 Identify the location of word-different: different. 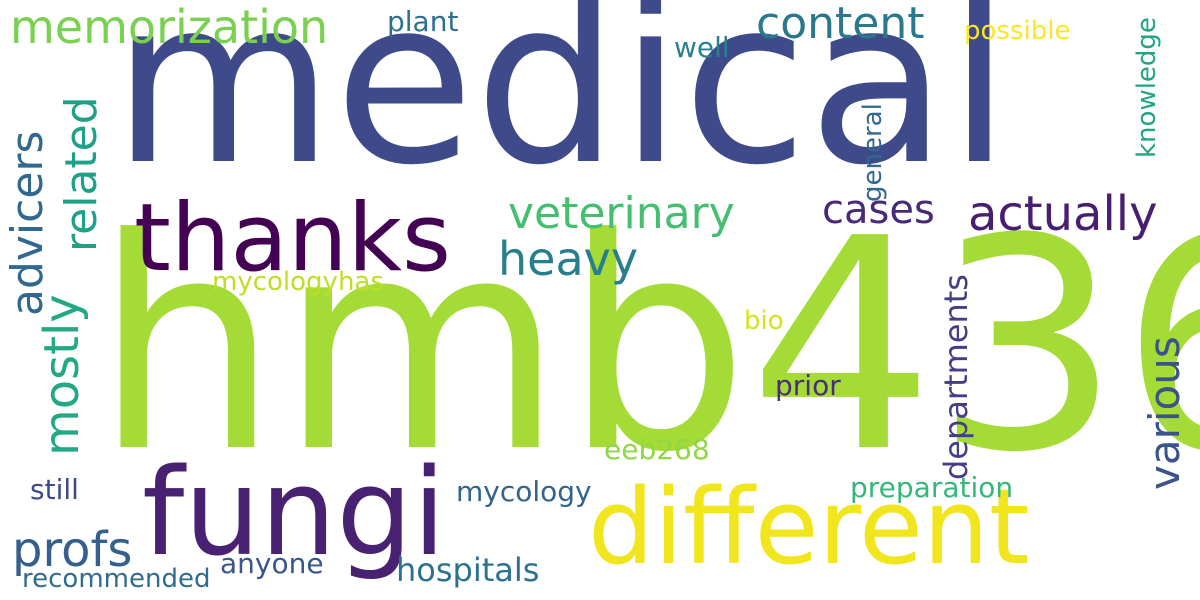
(809, 527).